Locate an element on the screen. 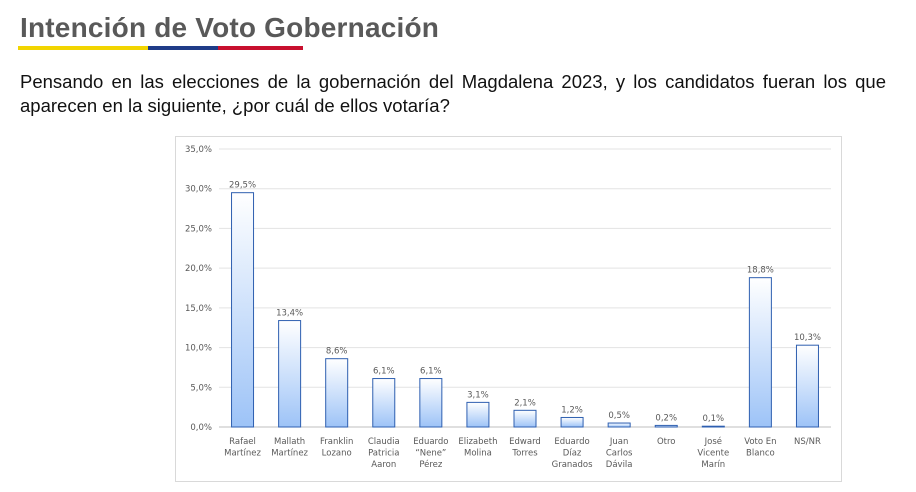 Image resolution: width=916 pixels, height=492 pixels. flag-yellow is located at coordinates (83, 48).